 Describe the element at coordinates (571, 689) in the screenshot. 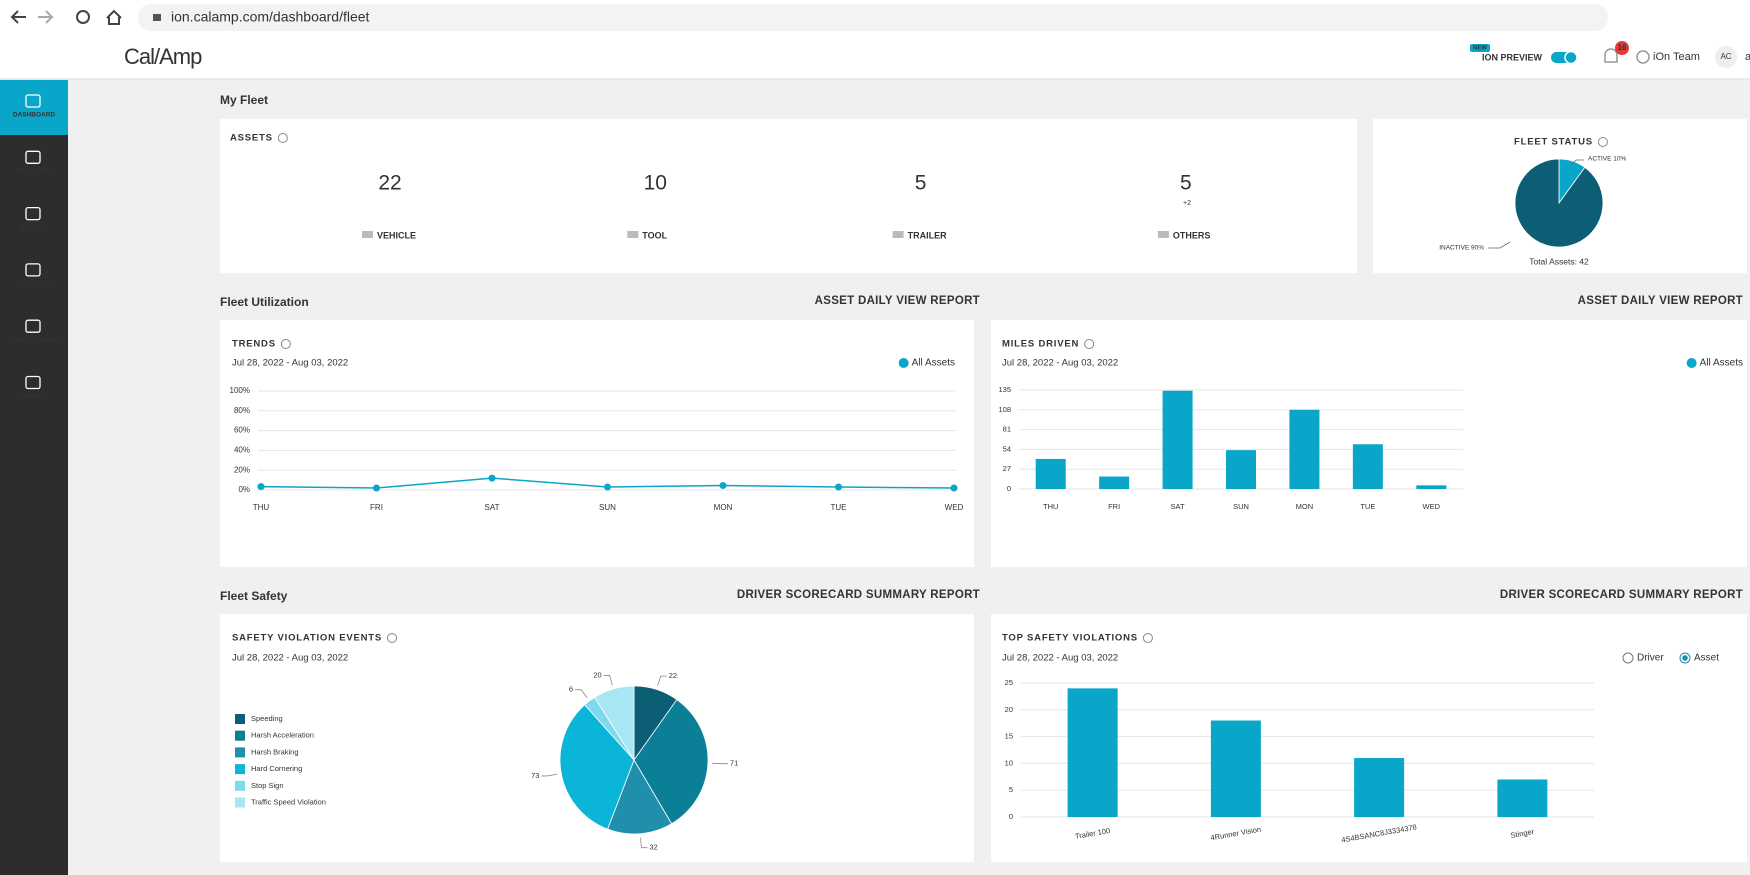

I see `pie-label: 6` at that location.